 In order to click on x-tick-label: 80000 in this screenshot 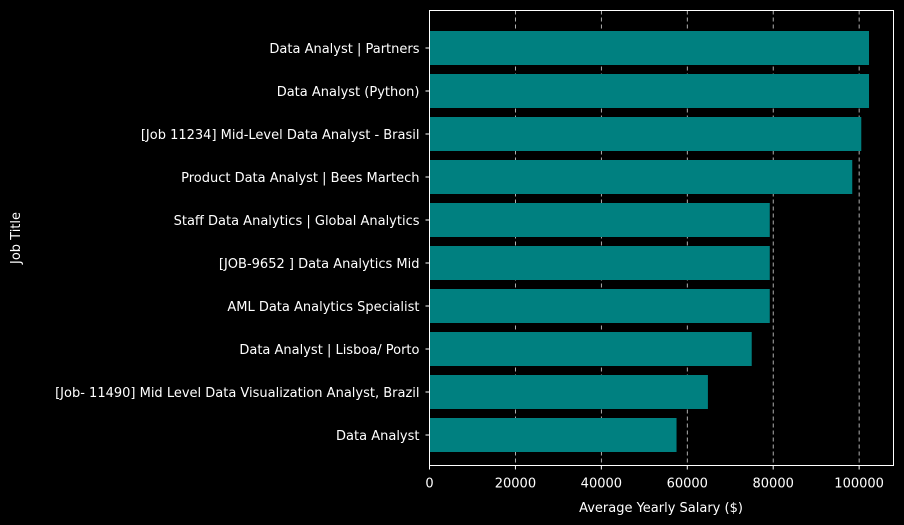, I will do `click(773, 484)`.